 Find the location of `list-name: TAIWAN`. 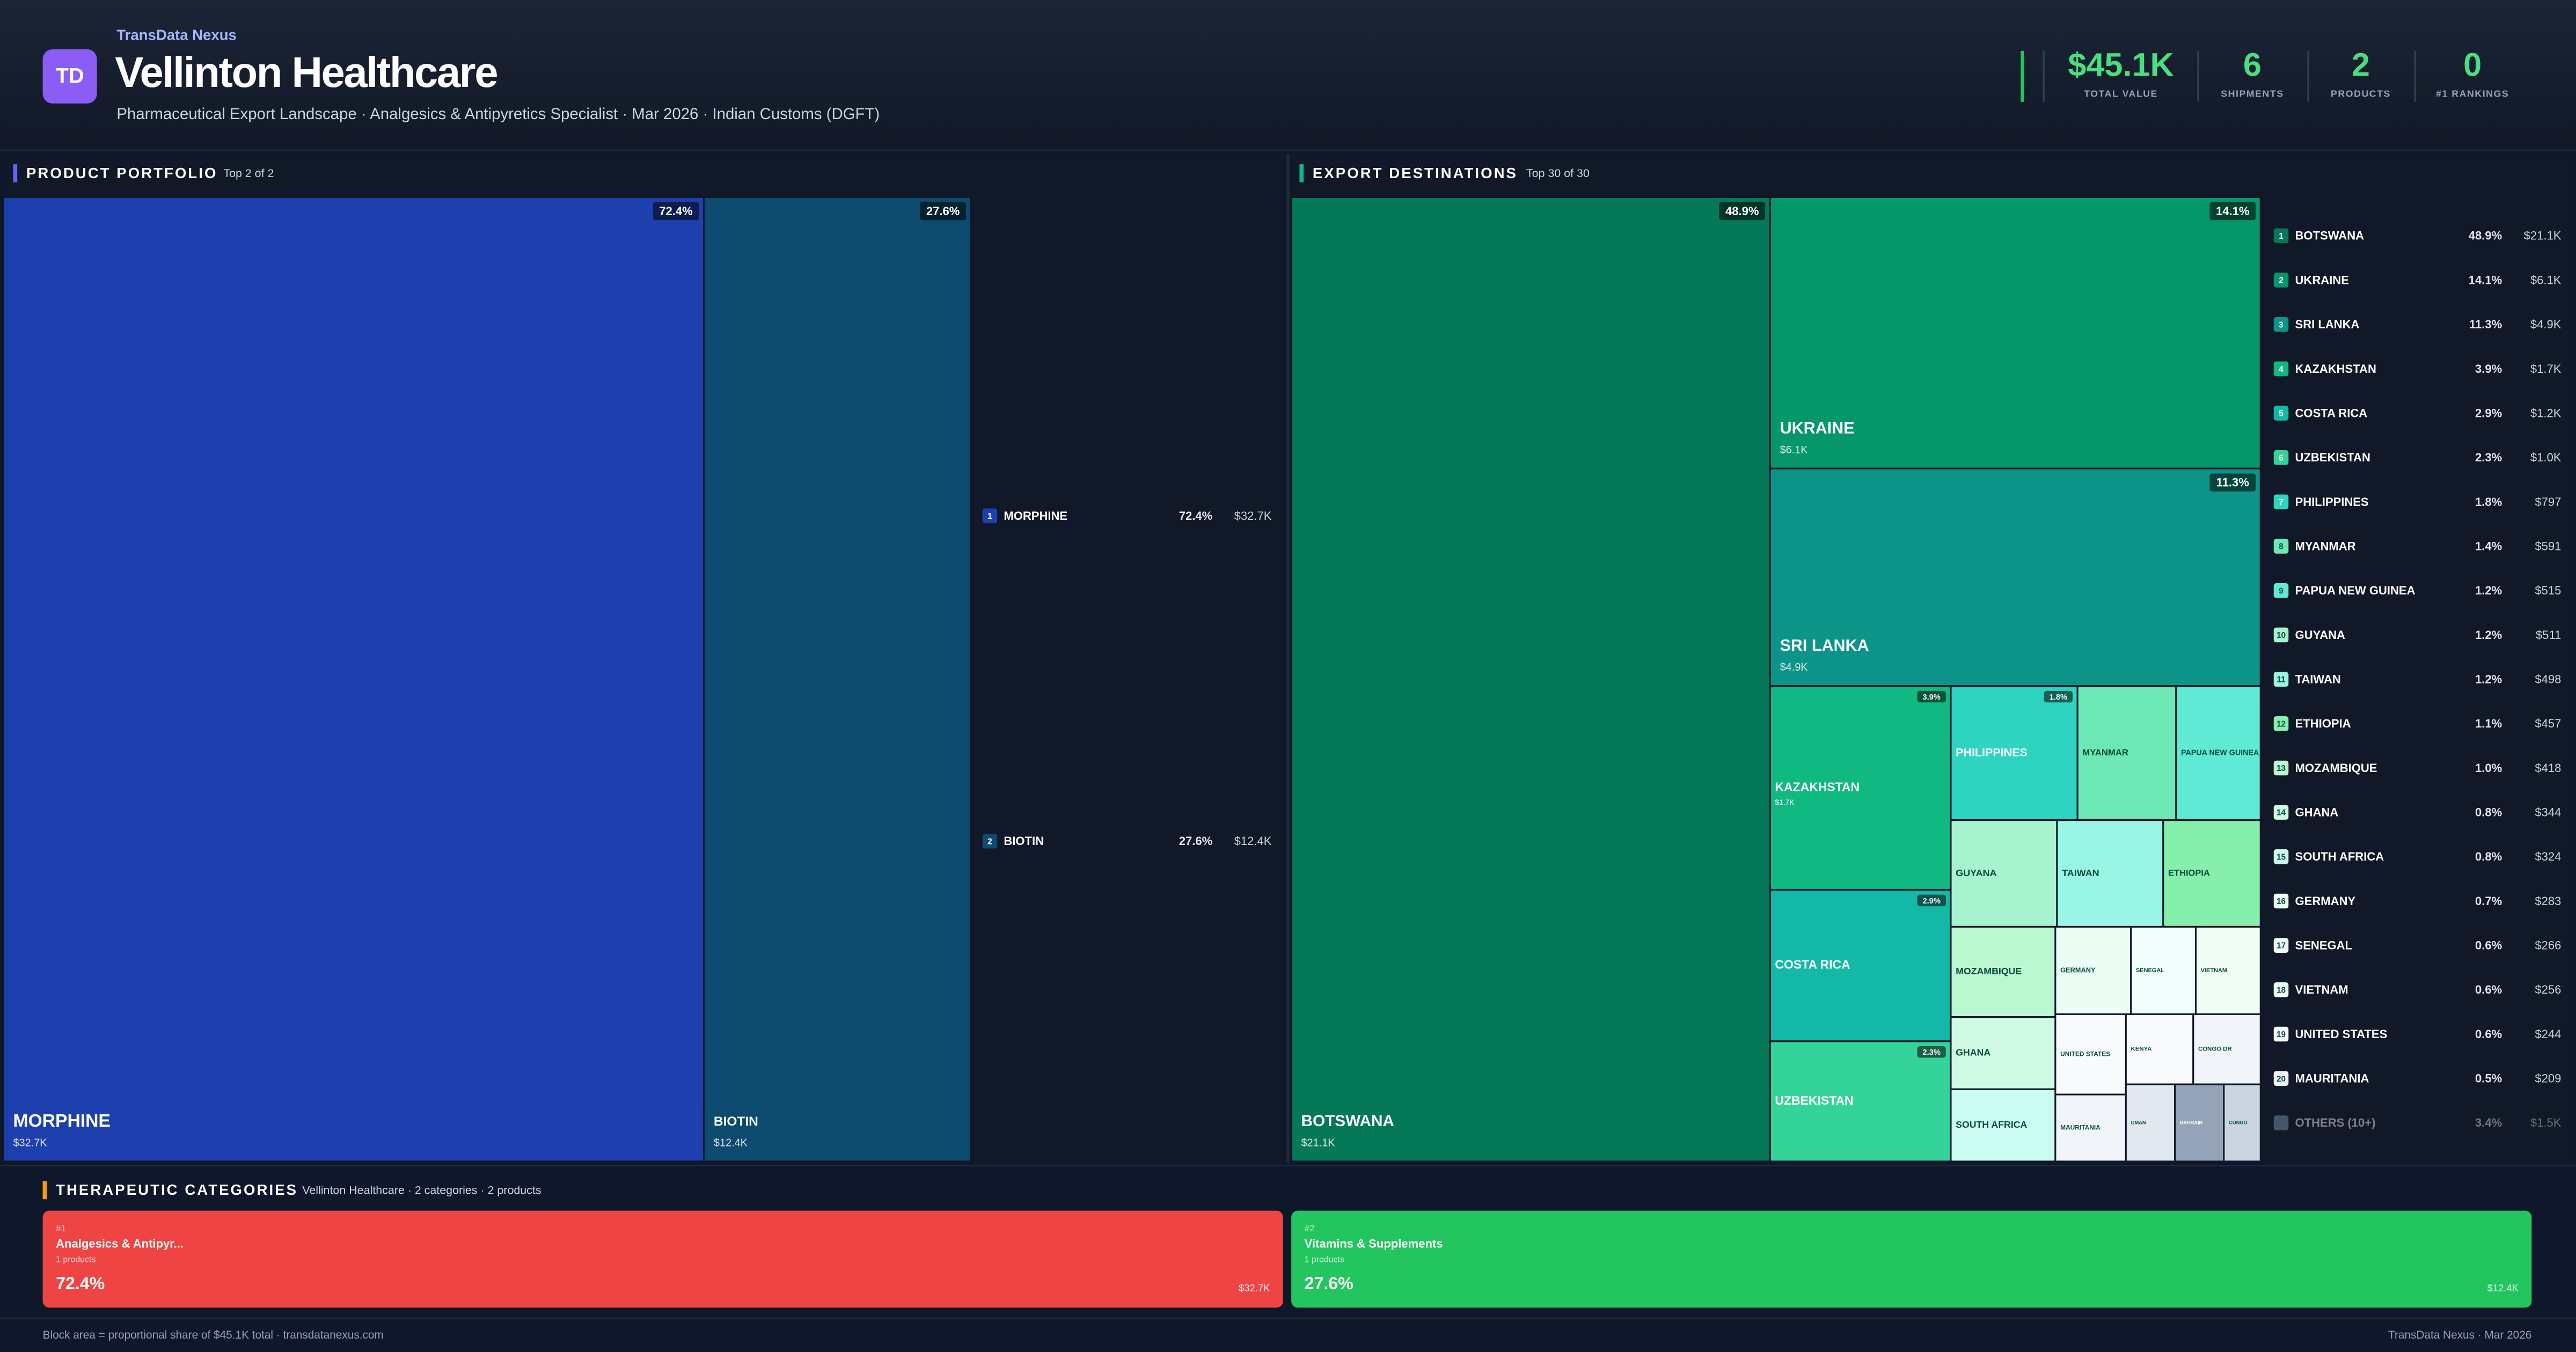

list-name: TAIWAN is located at coordinates (2318, 679).